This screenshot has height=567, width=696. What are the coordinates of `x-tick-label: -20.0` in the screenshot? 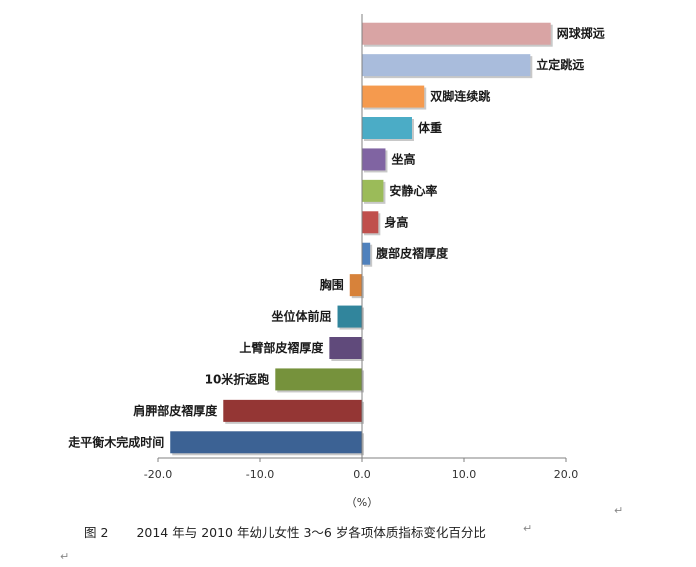 It's located at (158, 474).